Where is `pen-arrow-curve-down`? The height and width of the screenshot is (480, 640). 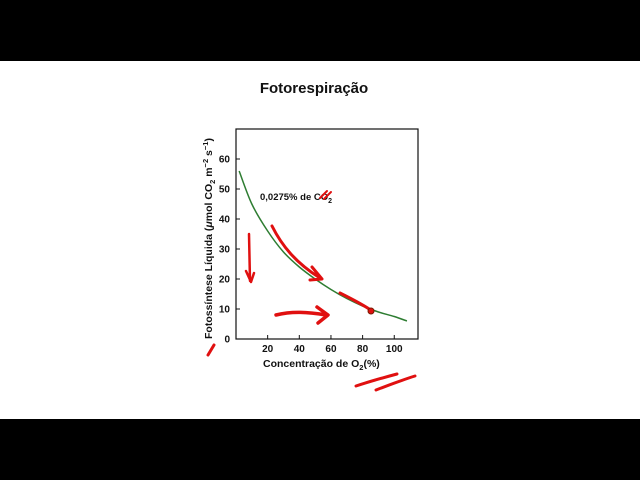 pen-arrow-curve-down is located at coordinates (297, 253).